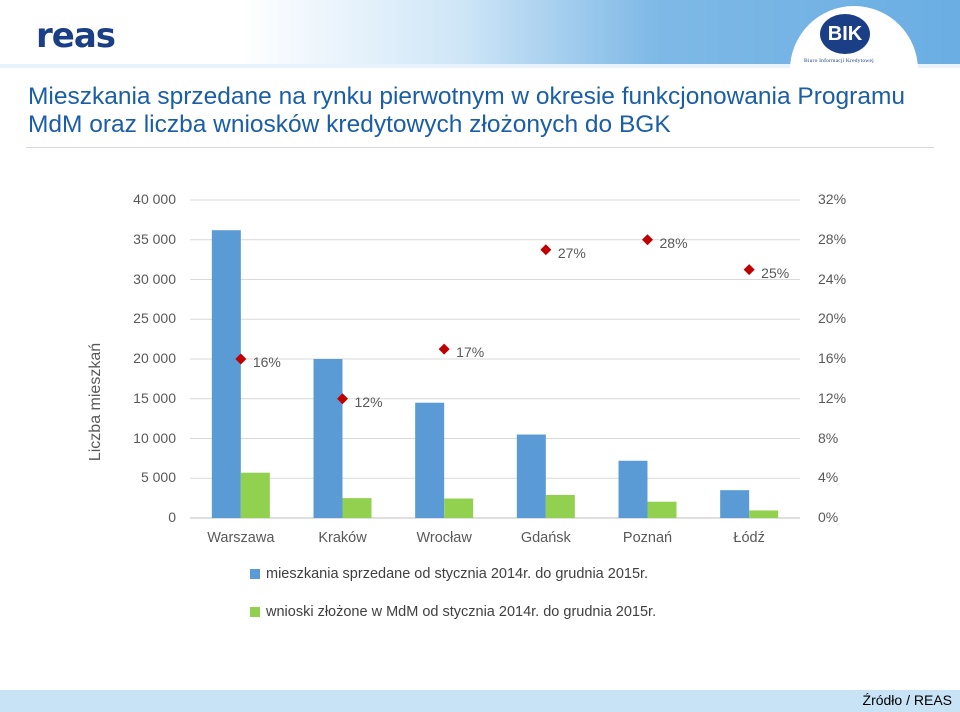  What do you see at coordinates (839, 61) in the screenshot?
I see `bik-logo-subtitle: Biuro Informacji Kredytowej` at bounding box center [839, 61].